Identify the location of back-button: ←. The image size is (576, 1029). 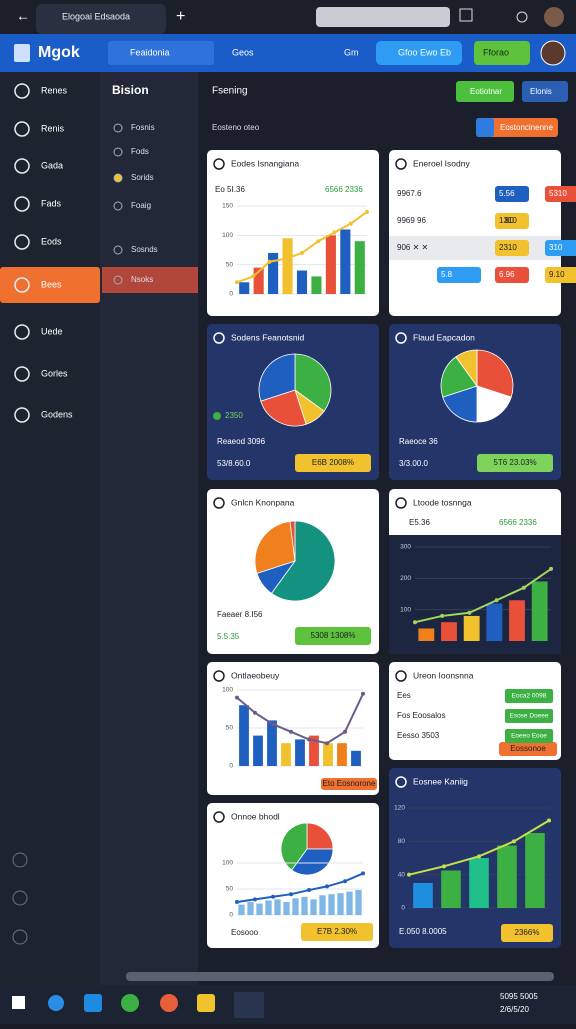
(23, 16).